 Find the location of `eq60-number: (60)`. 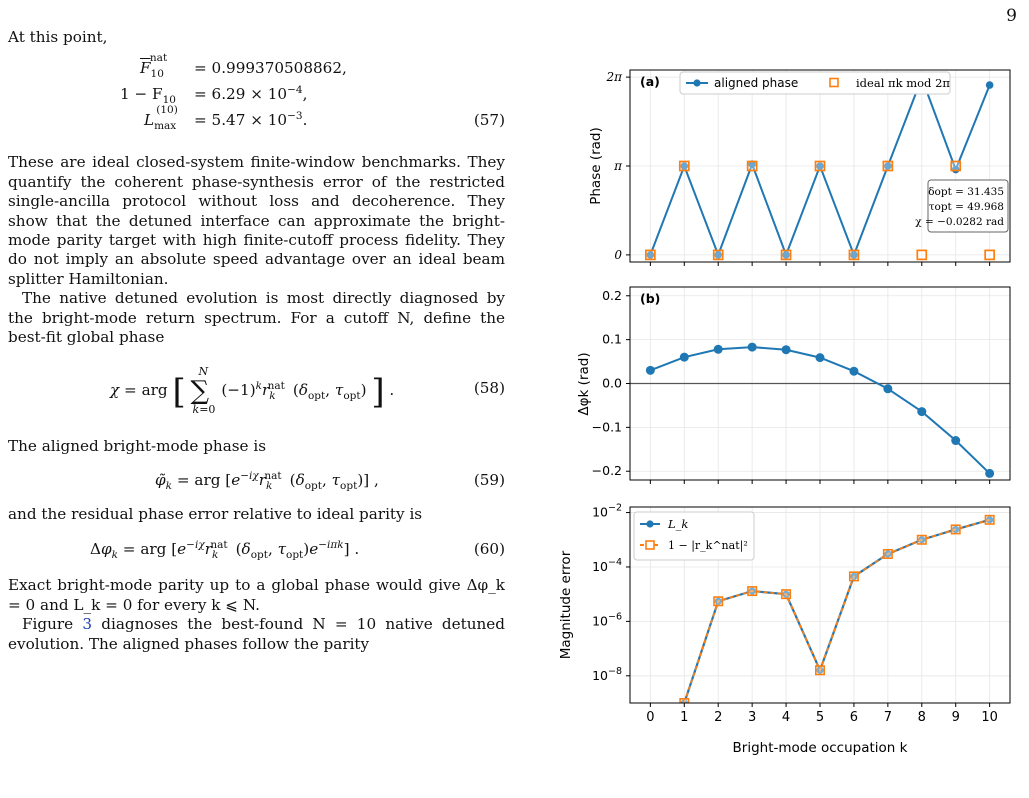

eq60-number: (60) is located at coordinates (489, 549).